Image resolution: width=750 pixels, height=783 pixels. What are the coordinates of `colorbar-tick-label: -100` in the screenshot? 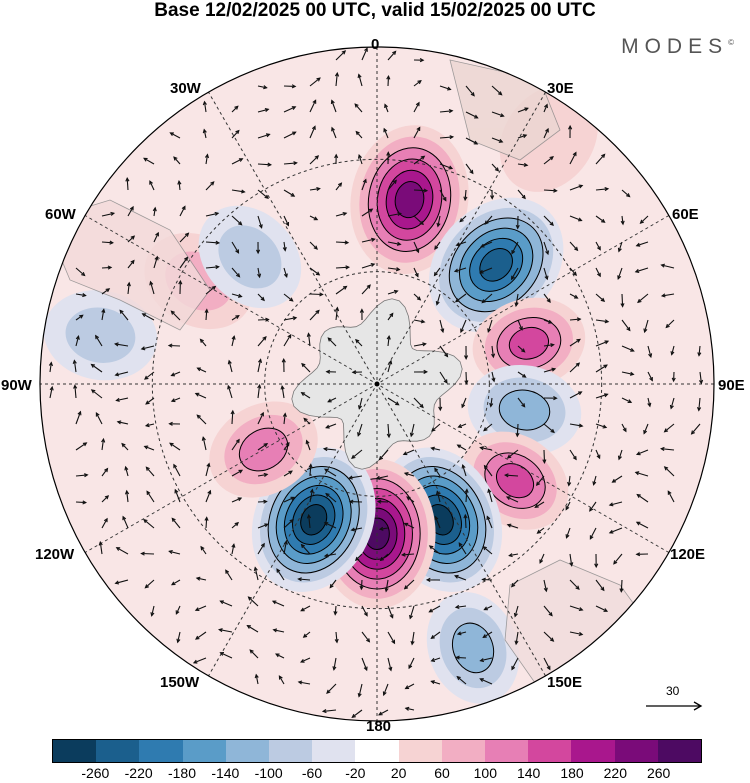 It's located at (268, 773).